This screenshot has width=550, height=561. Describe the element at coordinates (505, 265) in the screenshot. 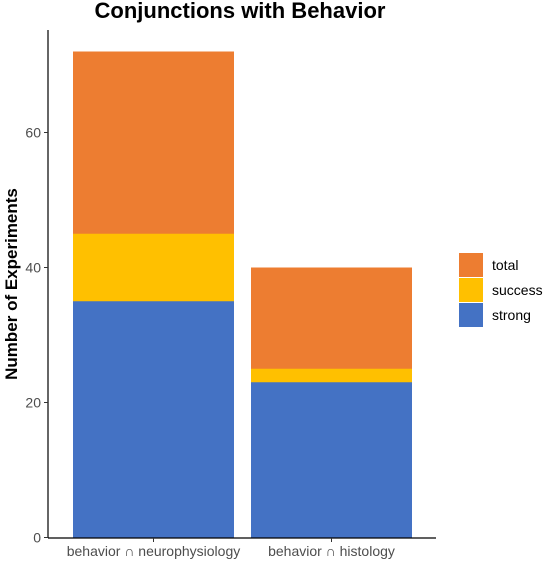

I see `legend-label-total: total` at that location.